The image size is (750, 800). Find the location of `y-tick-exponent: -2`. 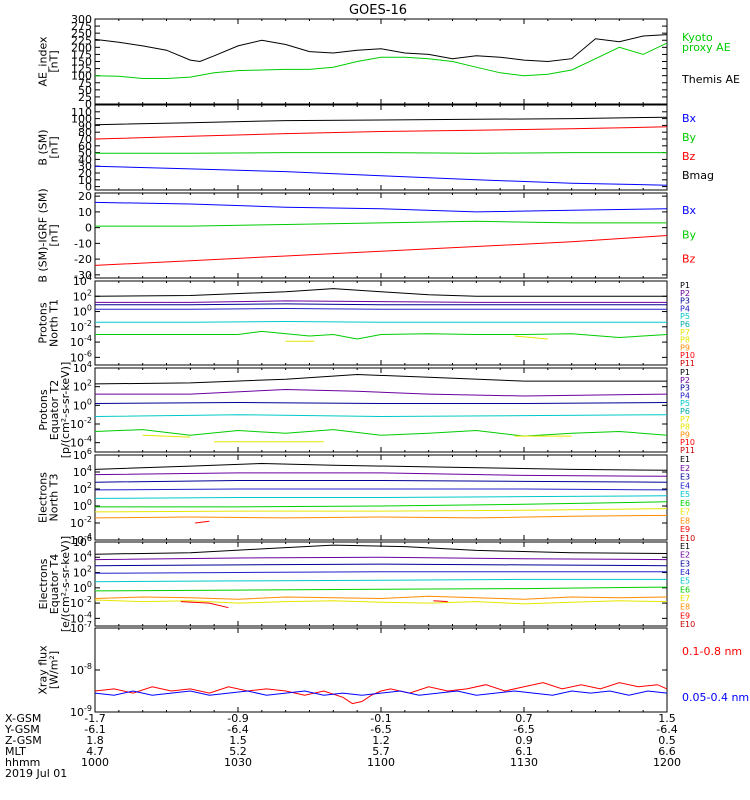

y-tick-exponent: -2 is located at coordinates (88, 519).